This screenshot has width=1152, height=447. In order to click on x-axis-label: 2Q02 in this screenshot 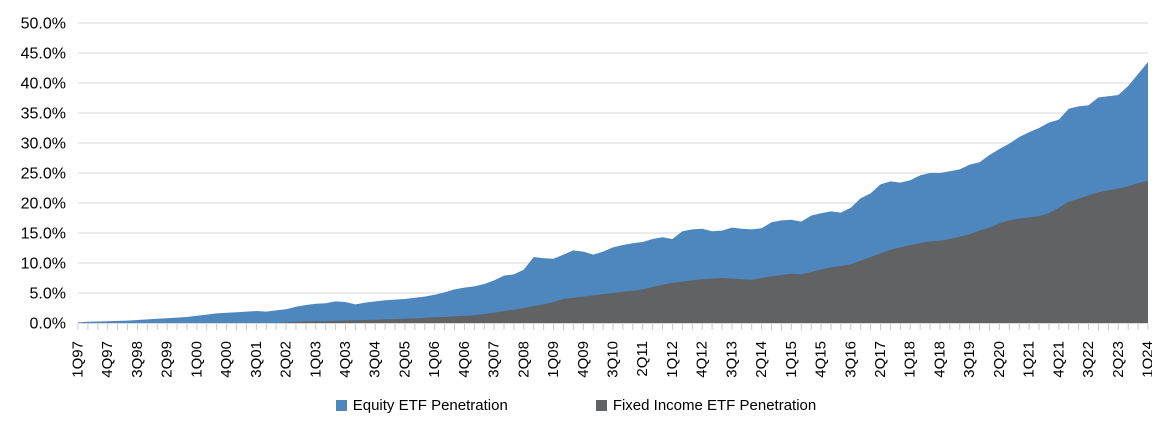, I will do `click(286, 359)`.